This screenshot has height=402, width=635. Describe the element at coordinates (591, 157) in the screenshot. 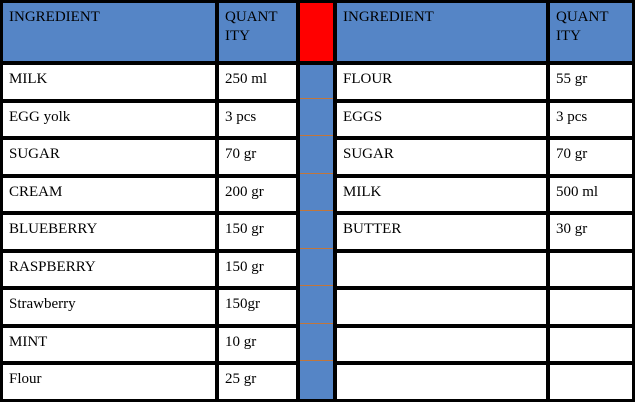

I see `right-quantity-cell: 70 gr` at that location.